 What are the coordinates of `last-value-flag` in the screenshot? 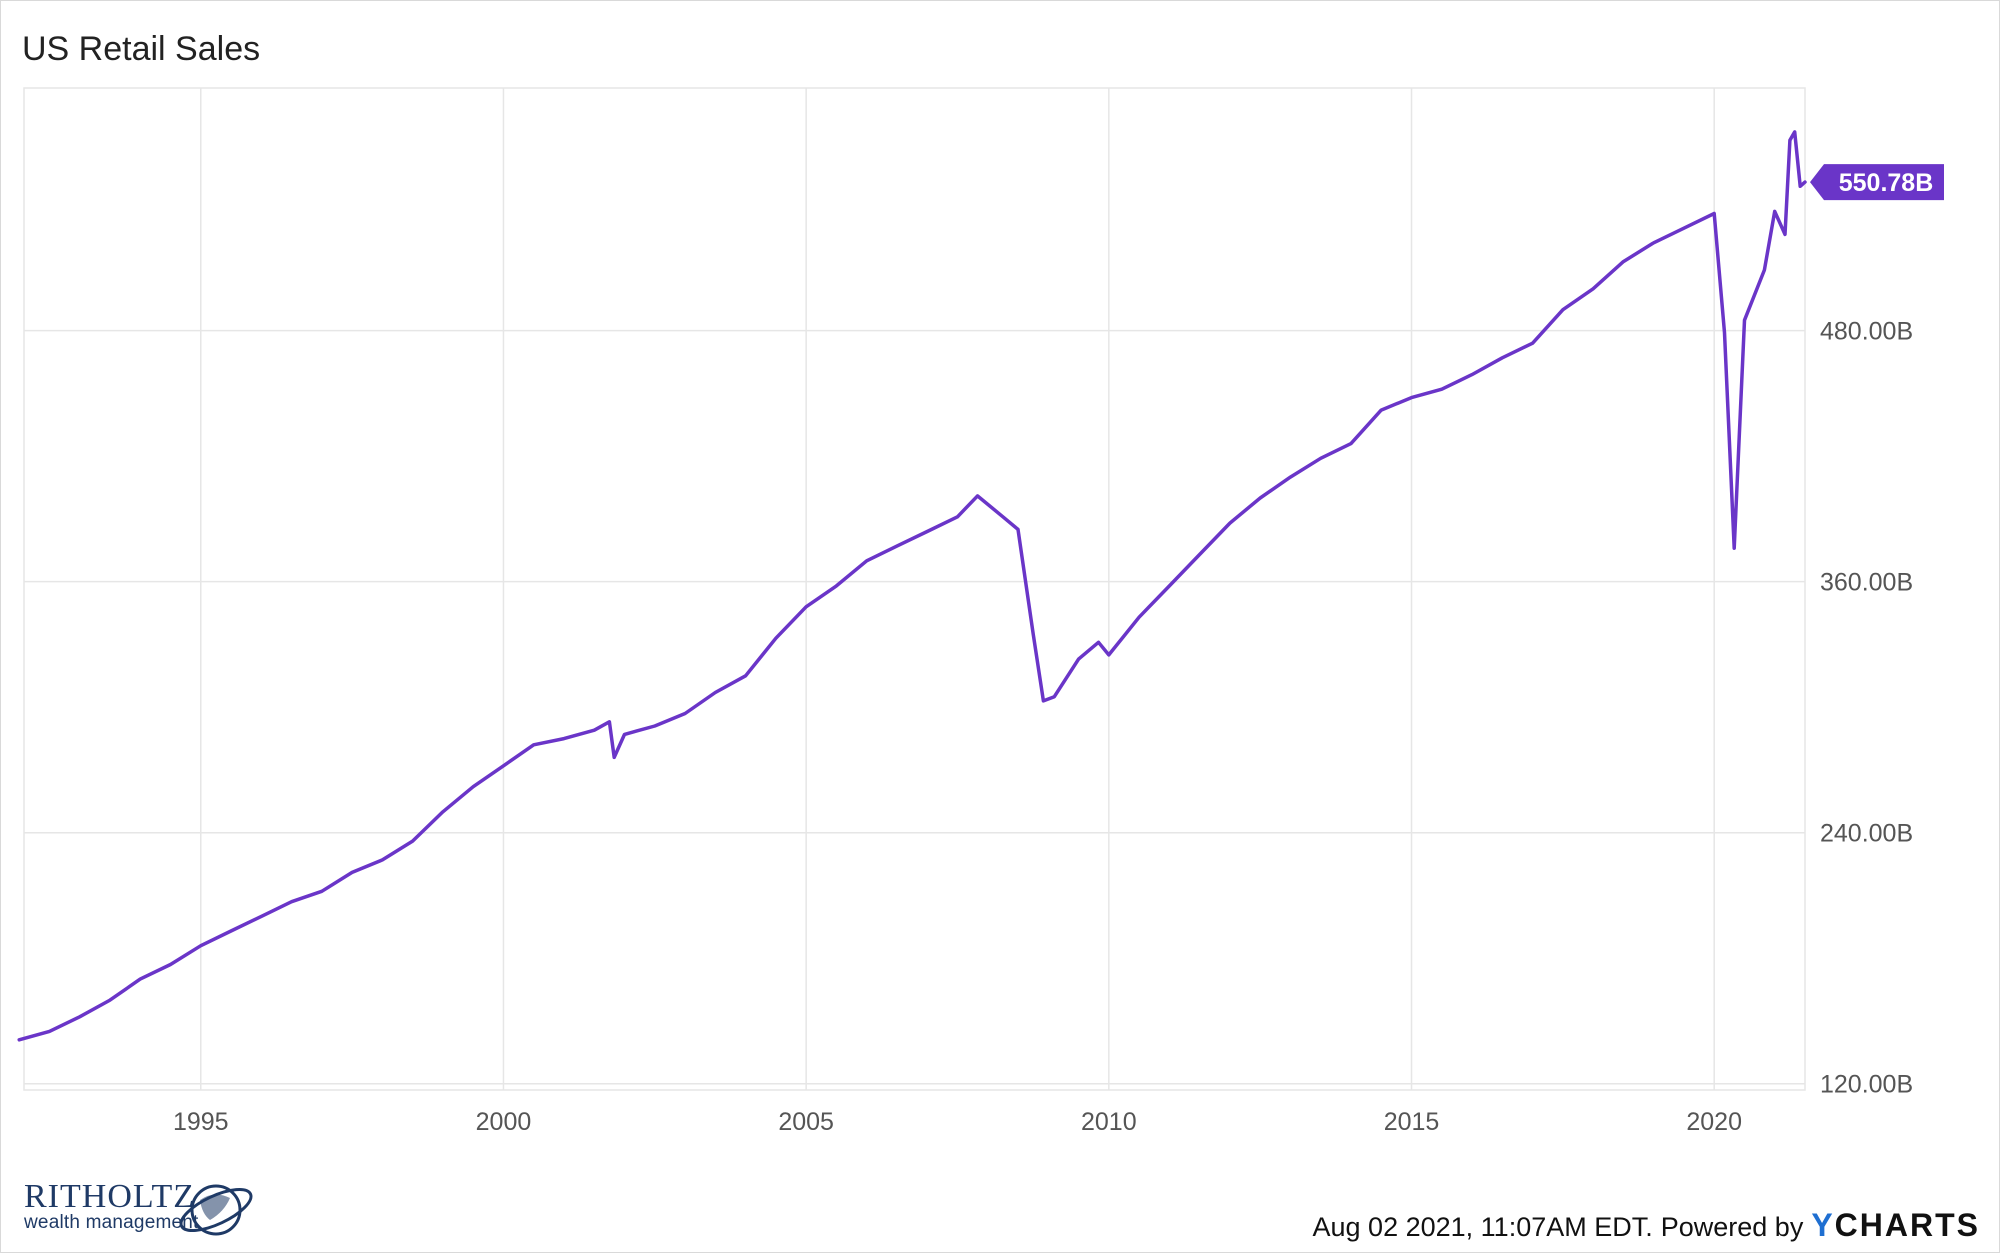 It's located at (1877, 182).